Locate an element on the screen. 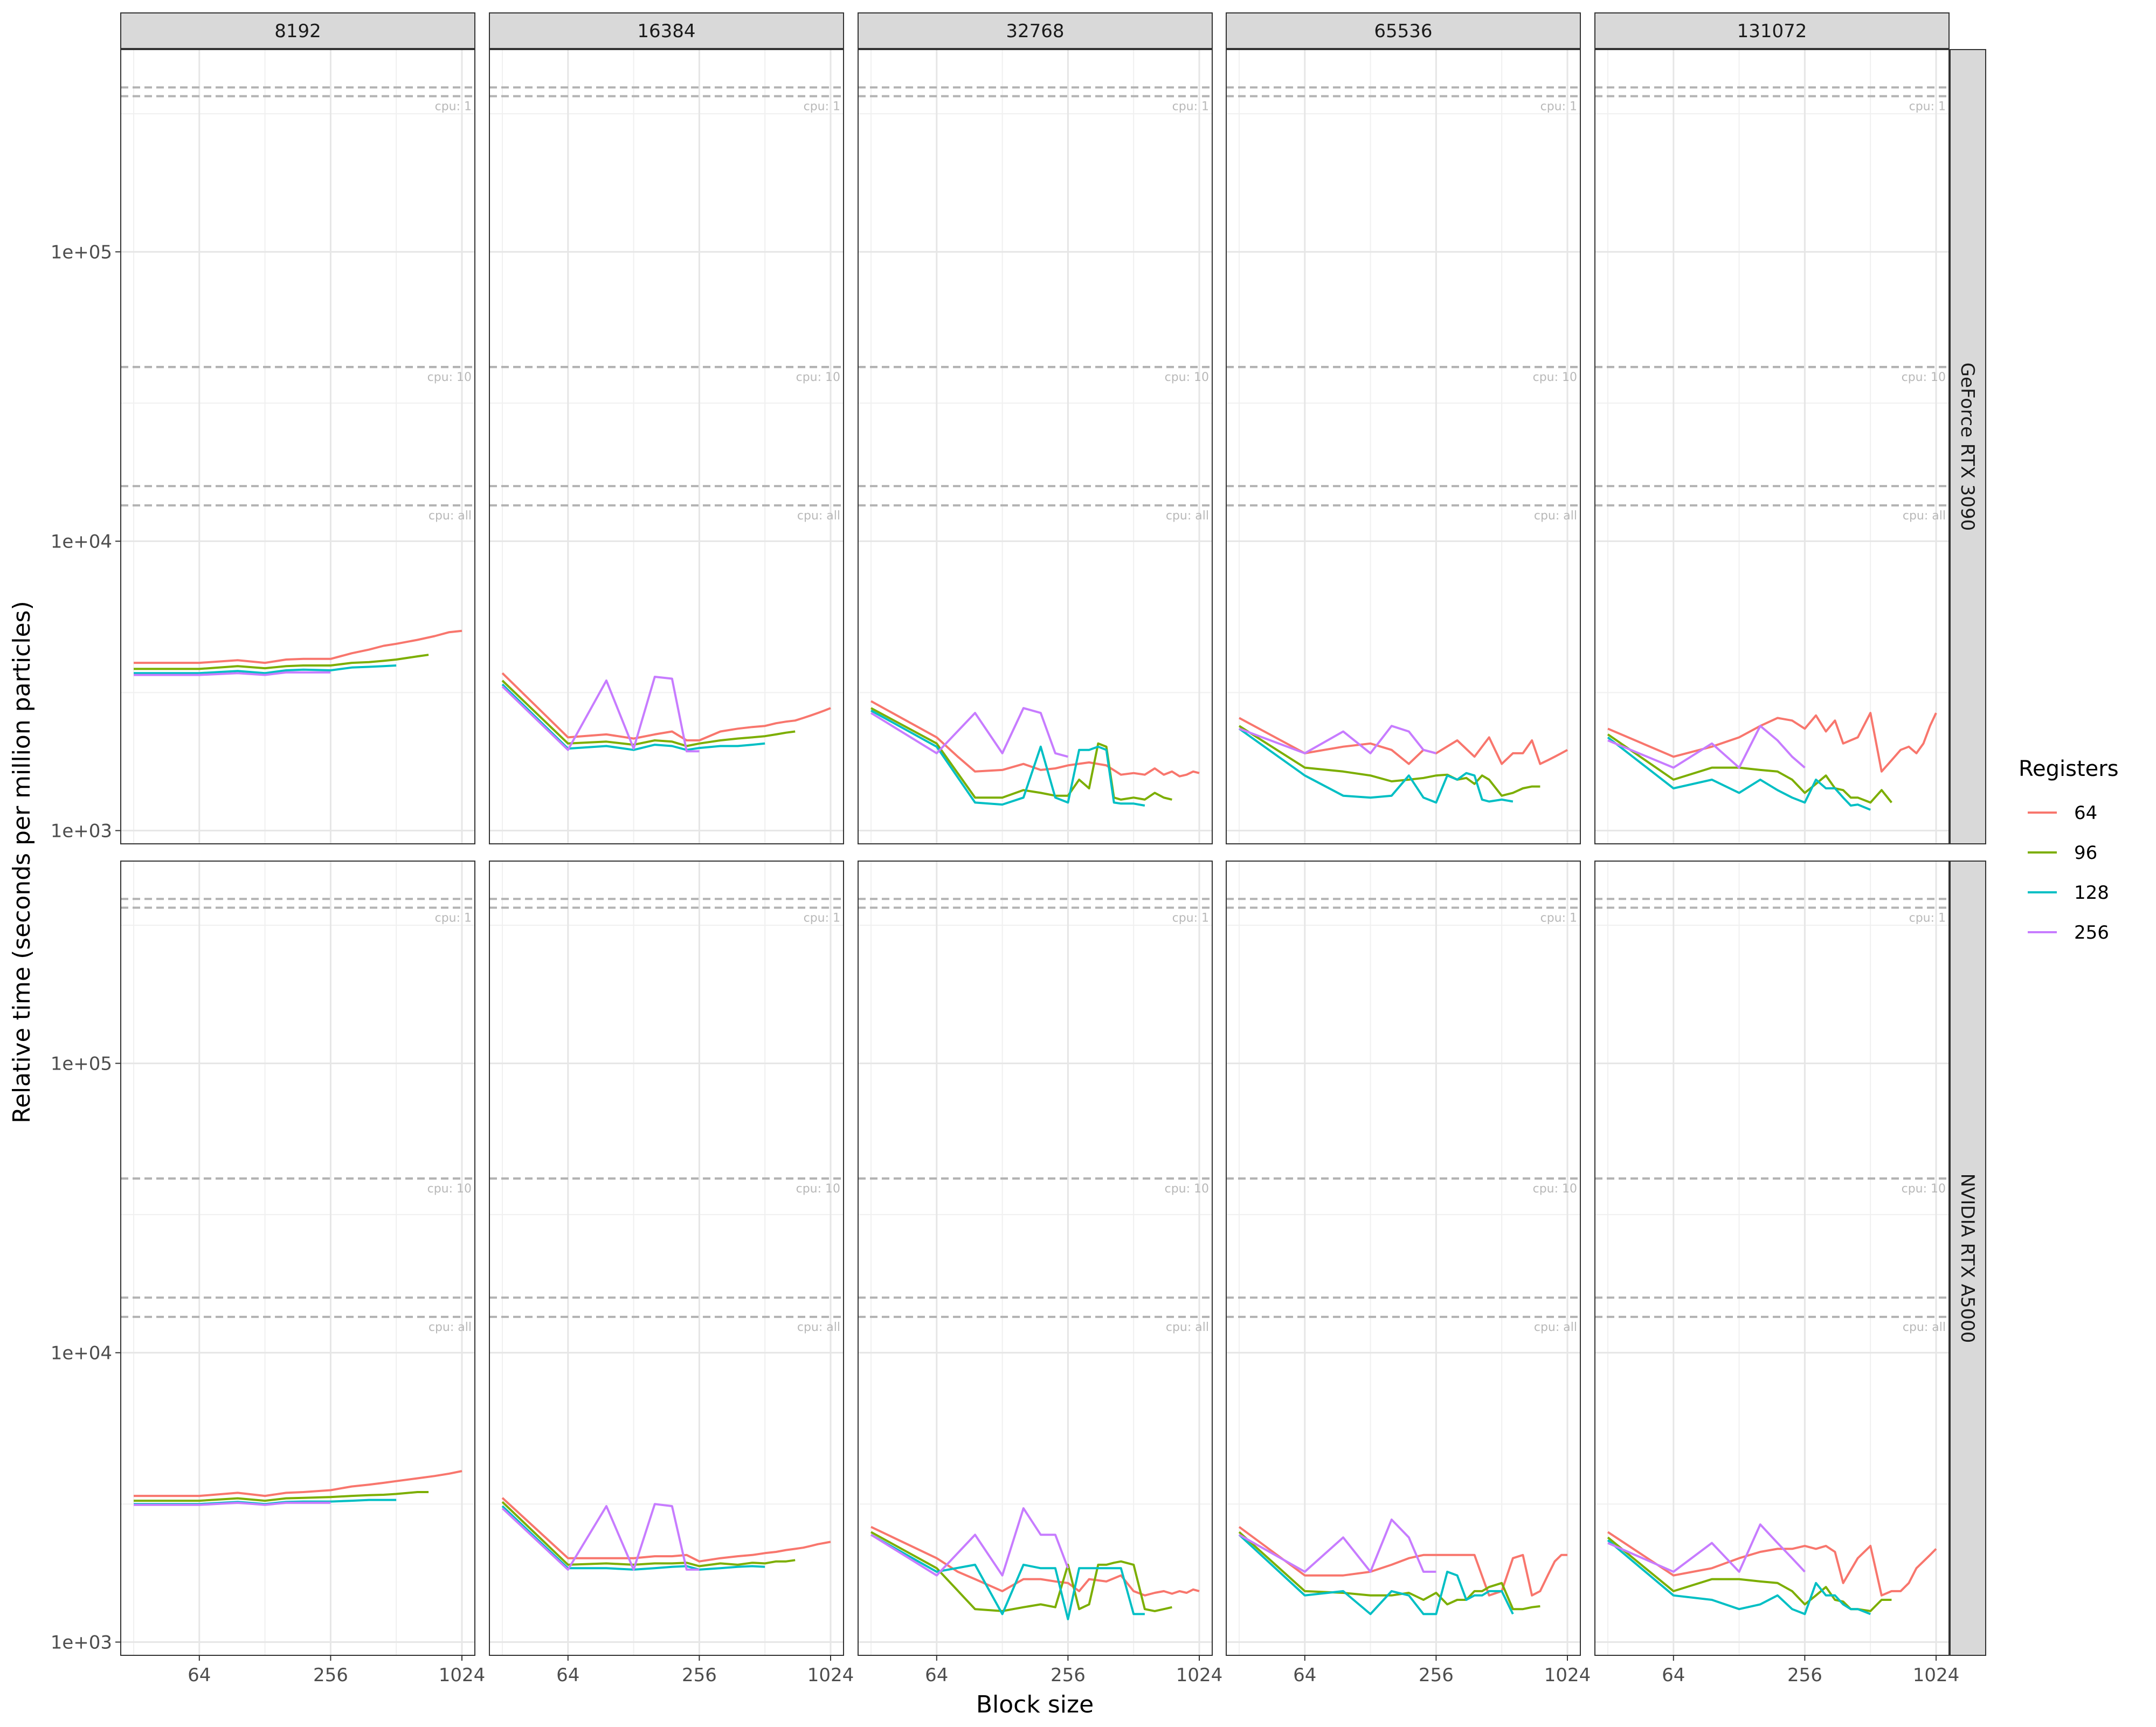  legend: Registers 64 96 128 256 is located at coordinates (2069, 851).